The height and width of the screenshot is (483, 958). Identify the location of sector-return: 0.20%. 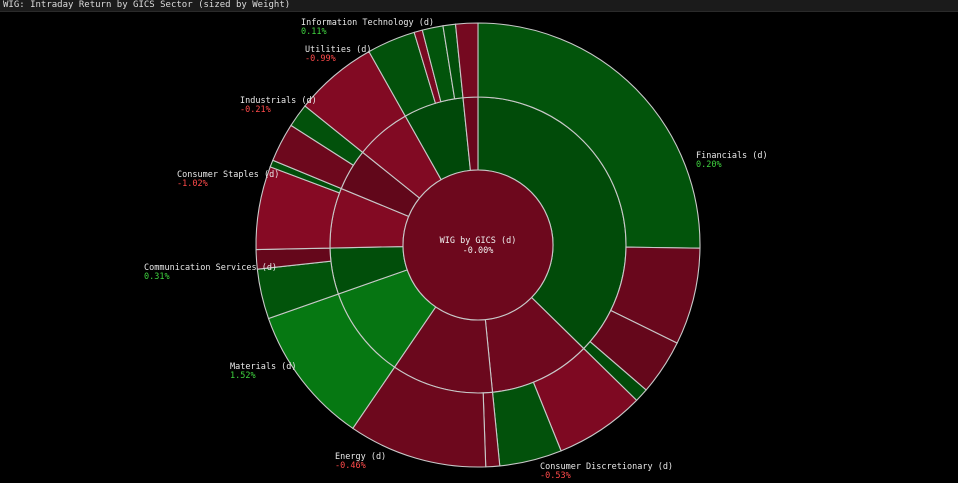
(709, 165).